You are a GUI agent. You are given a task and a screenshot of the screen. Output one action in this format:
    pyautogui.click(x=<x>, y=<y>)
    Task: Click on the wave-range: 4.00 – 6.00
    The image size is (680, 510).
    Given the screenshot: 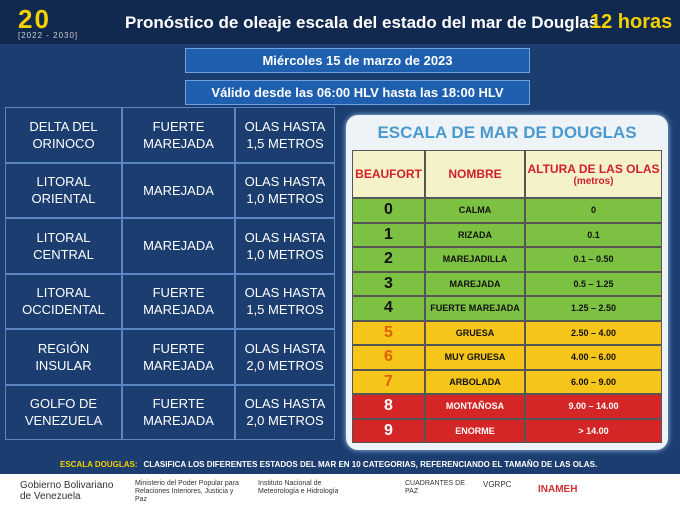 What is the action you would take?
    pyautogui.click(x=593, y=357)
    